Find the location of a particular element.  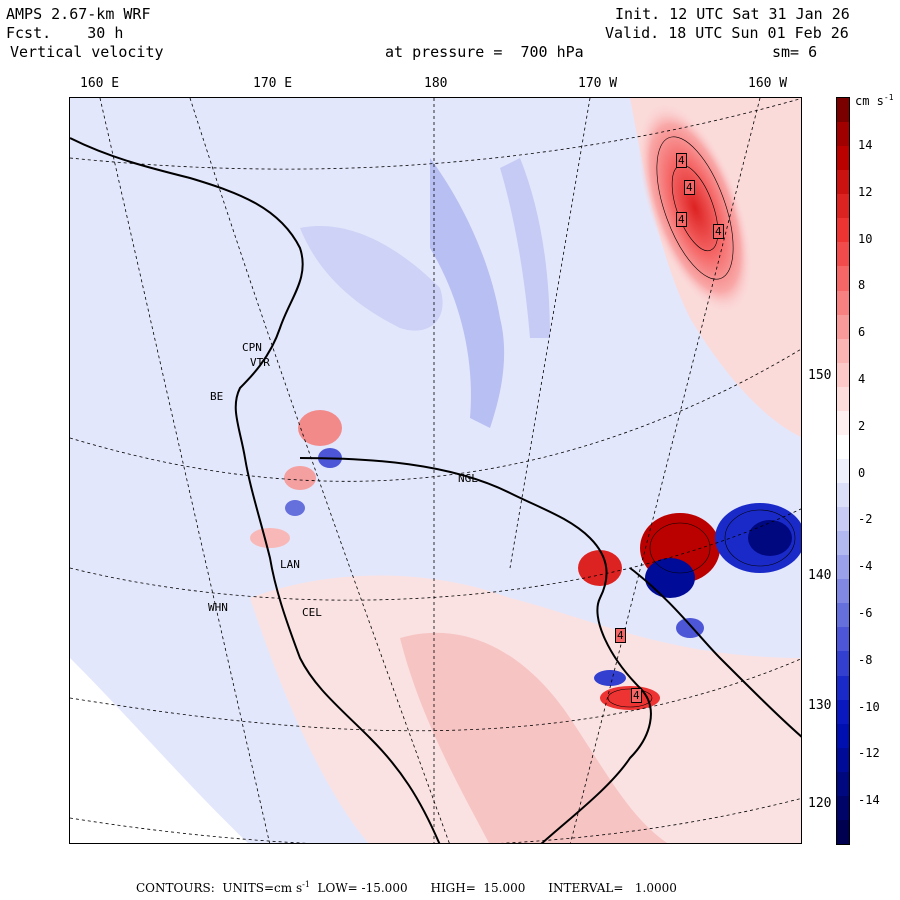

lon-label: 160 W is located at coordinates (768, 83).